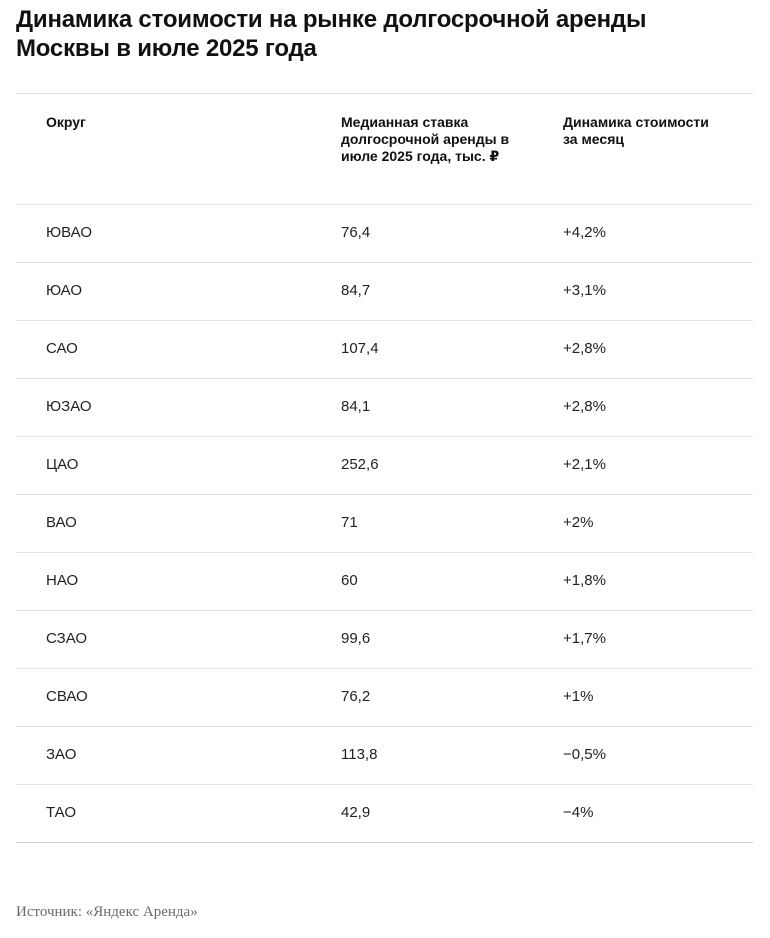 The width and height of the screenshot is (770, 938). I want to click on cell-district: САО, so click(62, 348).